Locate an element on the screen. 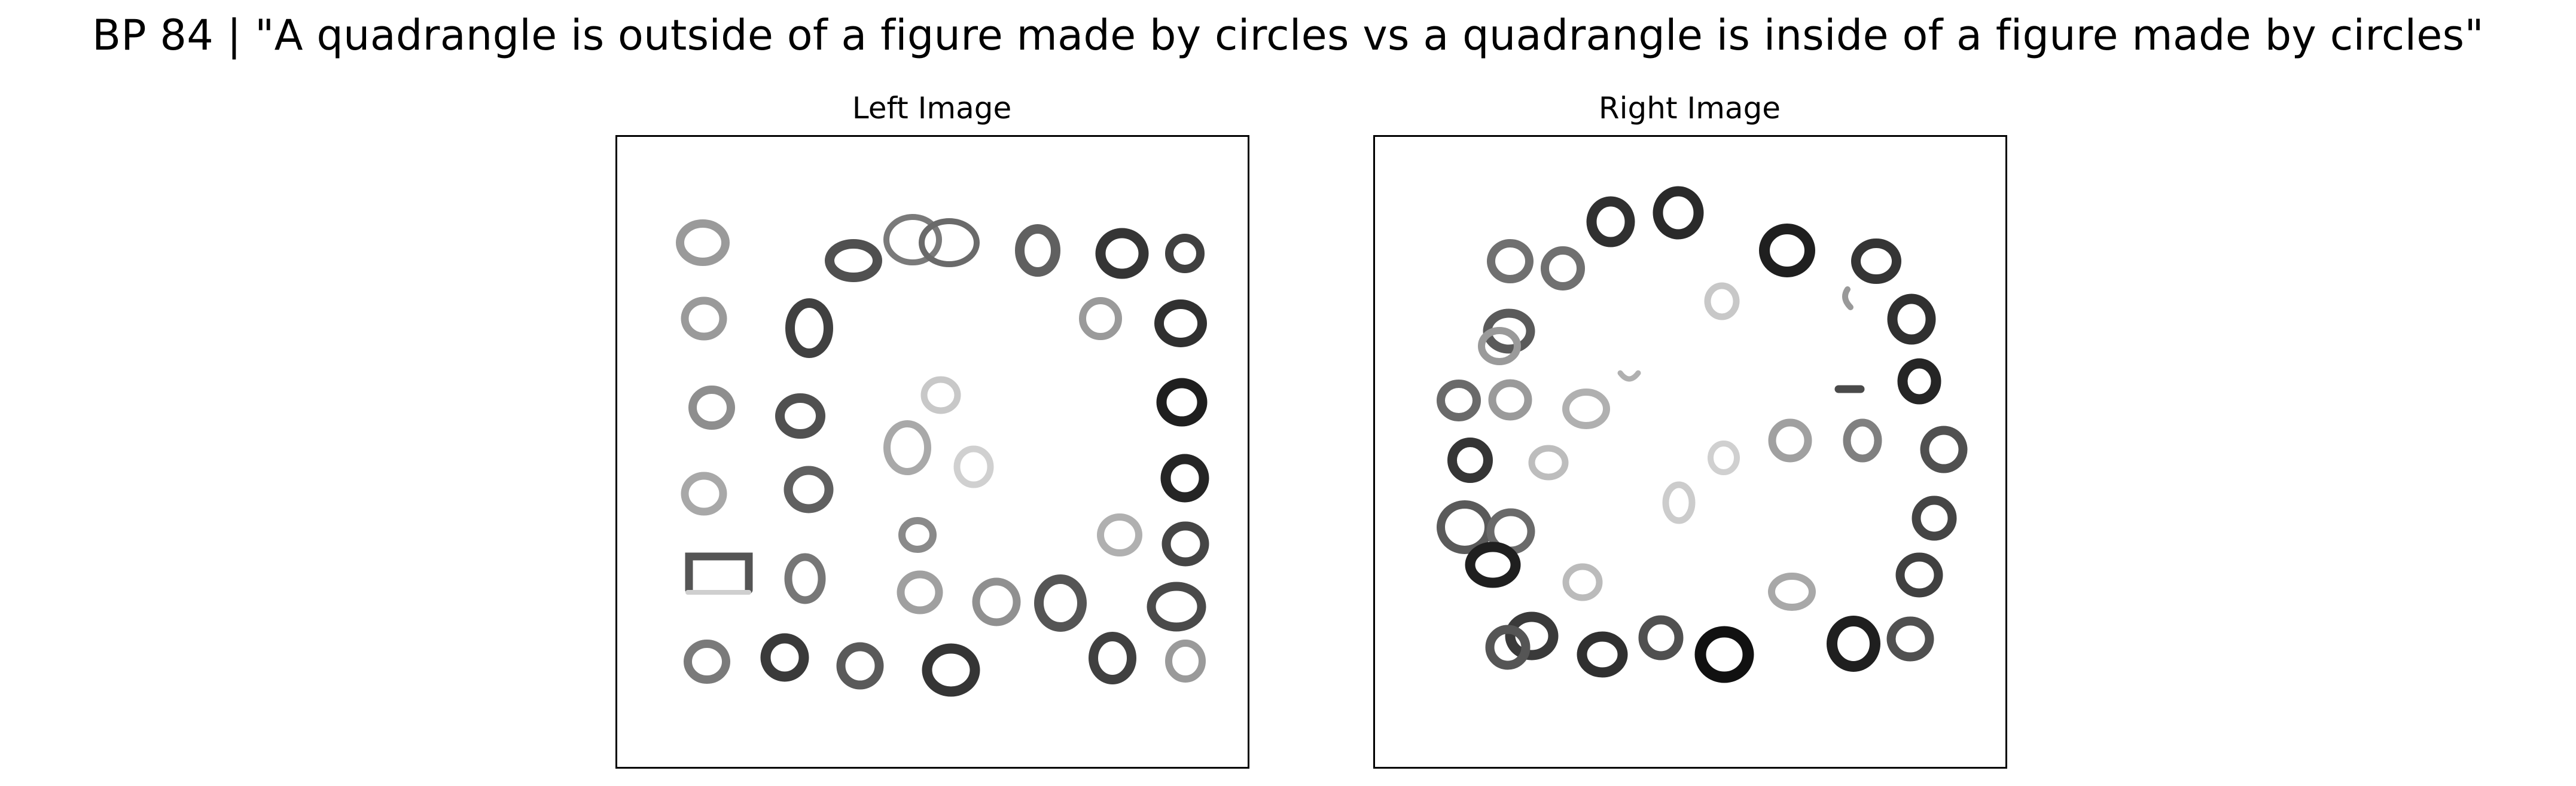  left-panel-title: Left Image is located at coordinates (932, 109).